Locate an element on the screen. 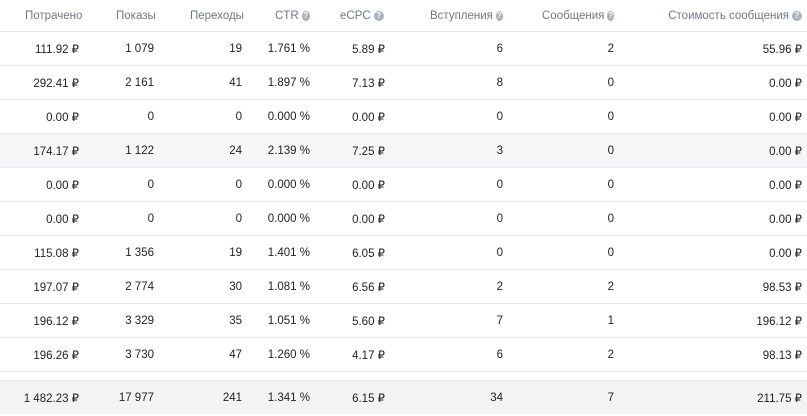 The image size is (807, 416). table-cell: 1 356 is located at coordinates (139, 252).